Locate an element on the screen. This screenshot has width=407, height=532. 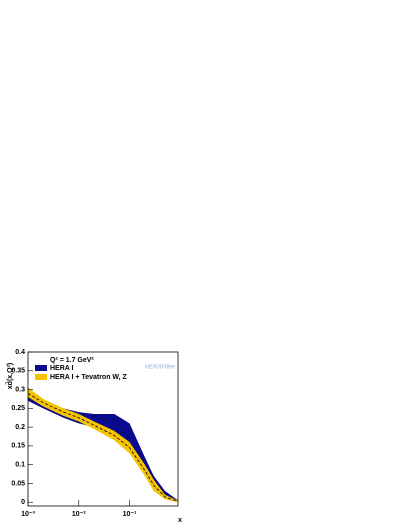
y-axis-label: xd̄(x,Q²) is located at coordinates (9, 376).